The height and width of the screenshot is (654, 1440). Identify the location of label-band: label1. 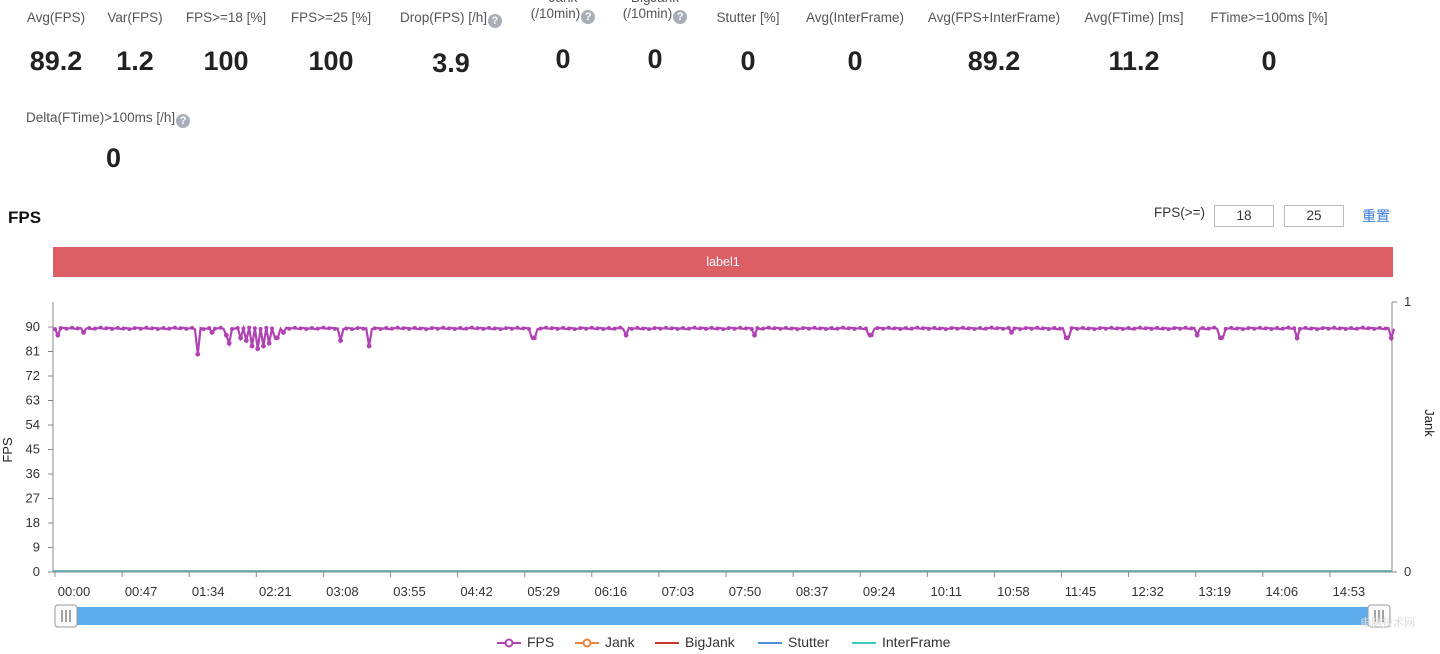
(723, 262).